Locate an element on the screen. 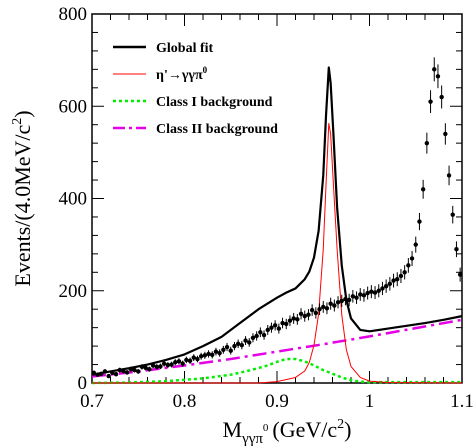  y-axis-title: Events/(4.0MeV/c2) is located at coordinates (22, 198).